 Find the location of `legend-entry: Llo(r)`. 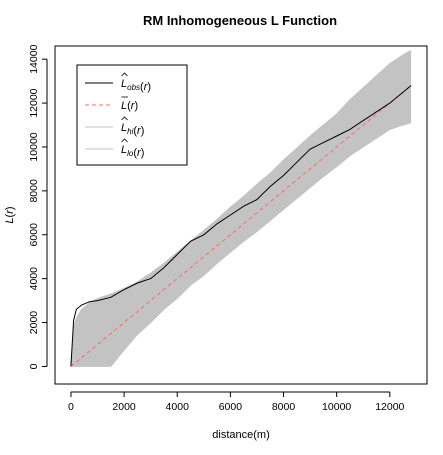

legend-entry: Llo(r) is located at coordinates (132, 148).